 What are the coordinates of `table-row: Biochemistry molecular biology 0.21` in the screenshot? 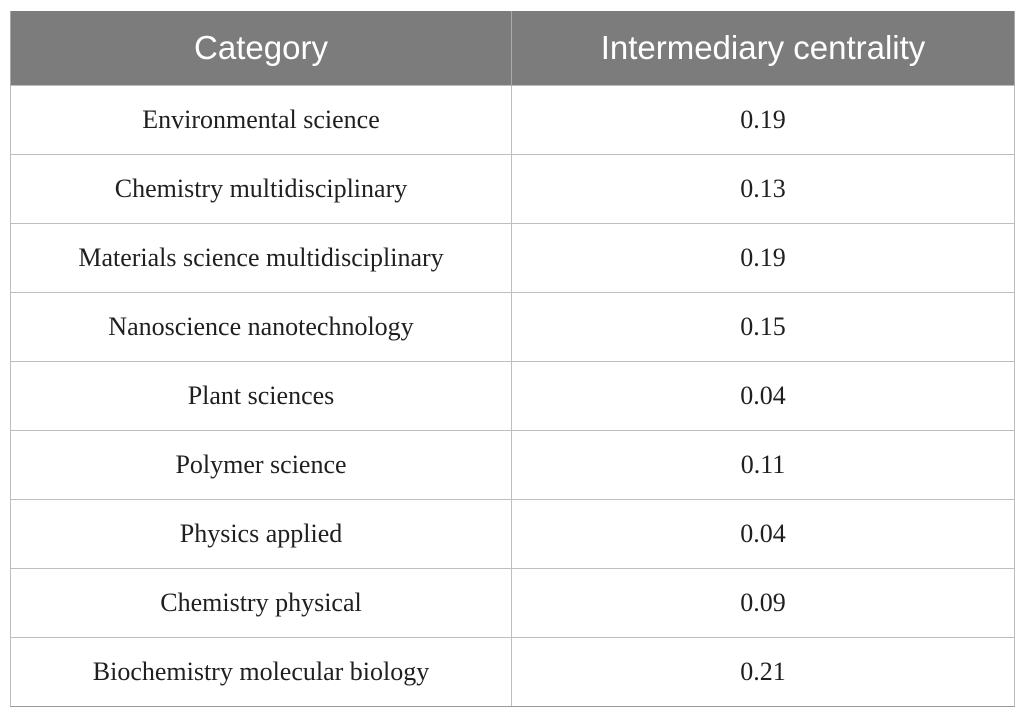 It's located at (512, 672).